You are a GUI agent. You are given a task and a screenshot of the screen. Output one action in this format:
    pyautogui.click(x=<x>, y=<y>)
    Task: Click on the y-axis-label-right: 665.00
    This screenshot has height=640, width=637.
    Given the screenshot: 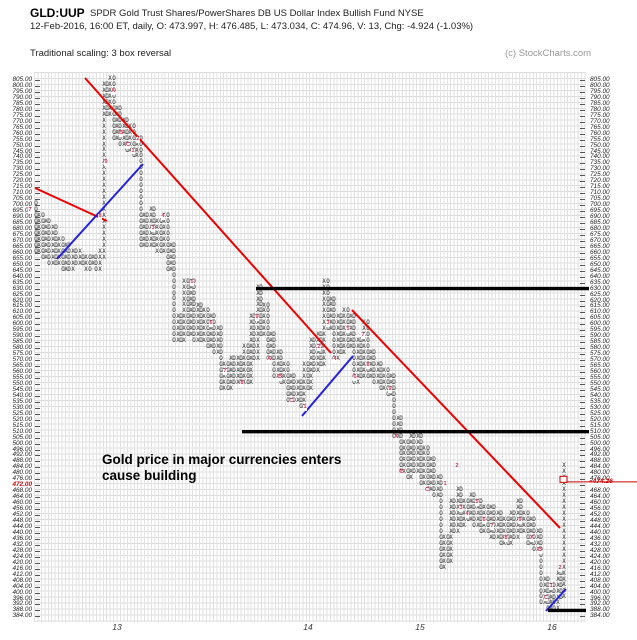 What is the action you would take?
    pyautogui.click(x=600, y=246)
    